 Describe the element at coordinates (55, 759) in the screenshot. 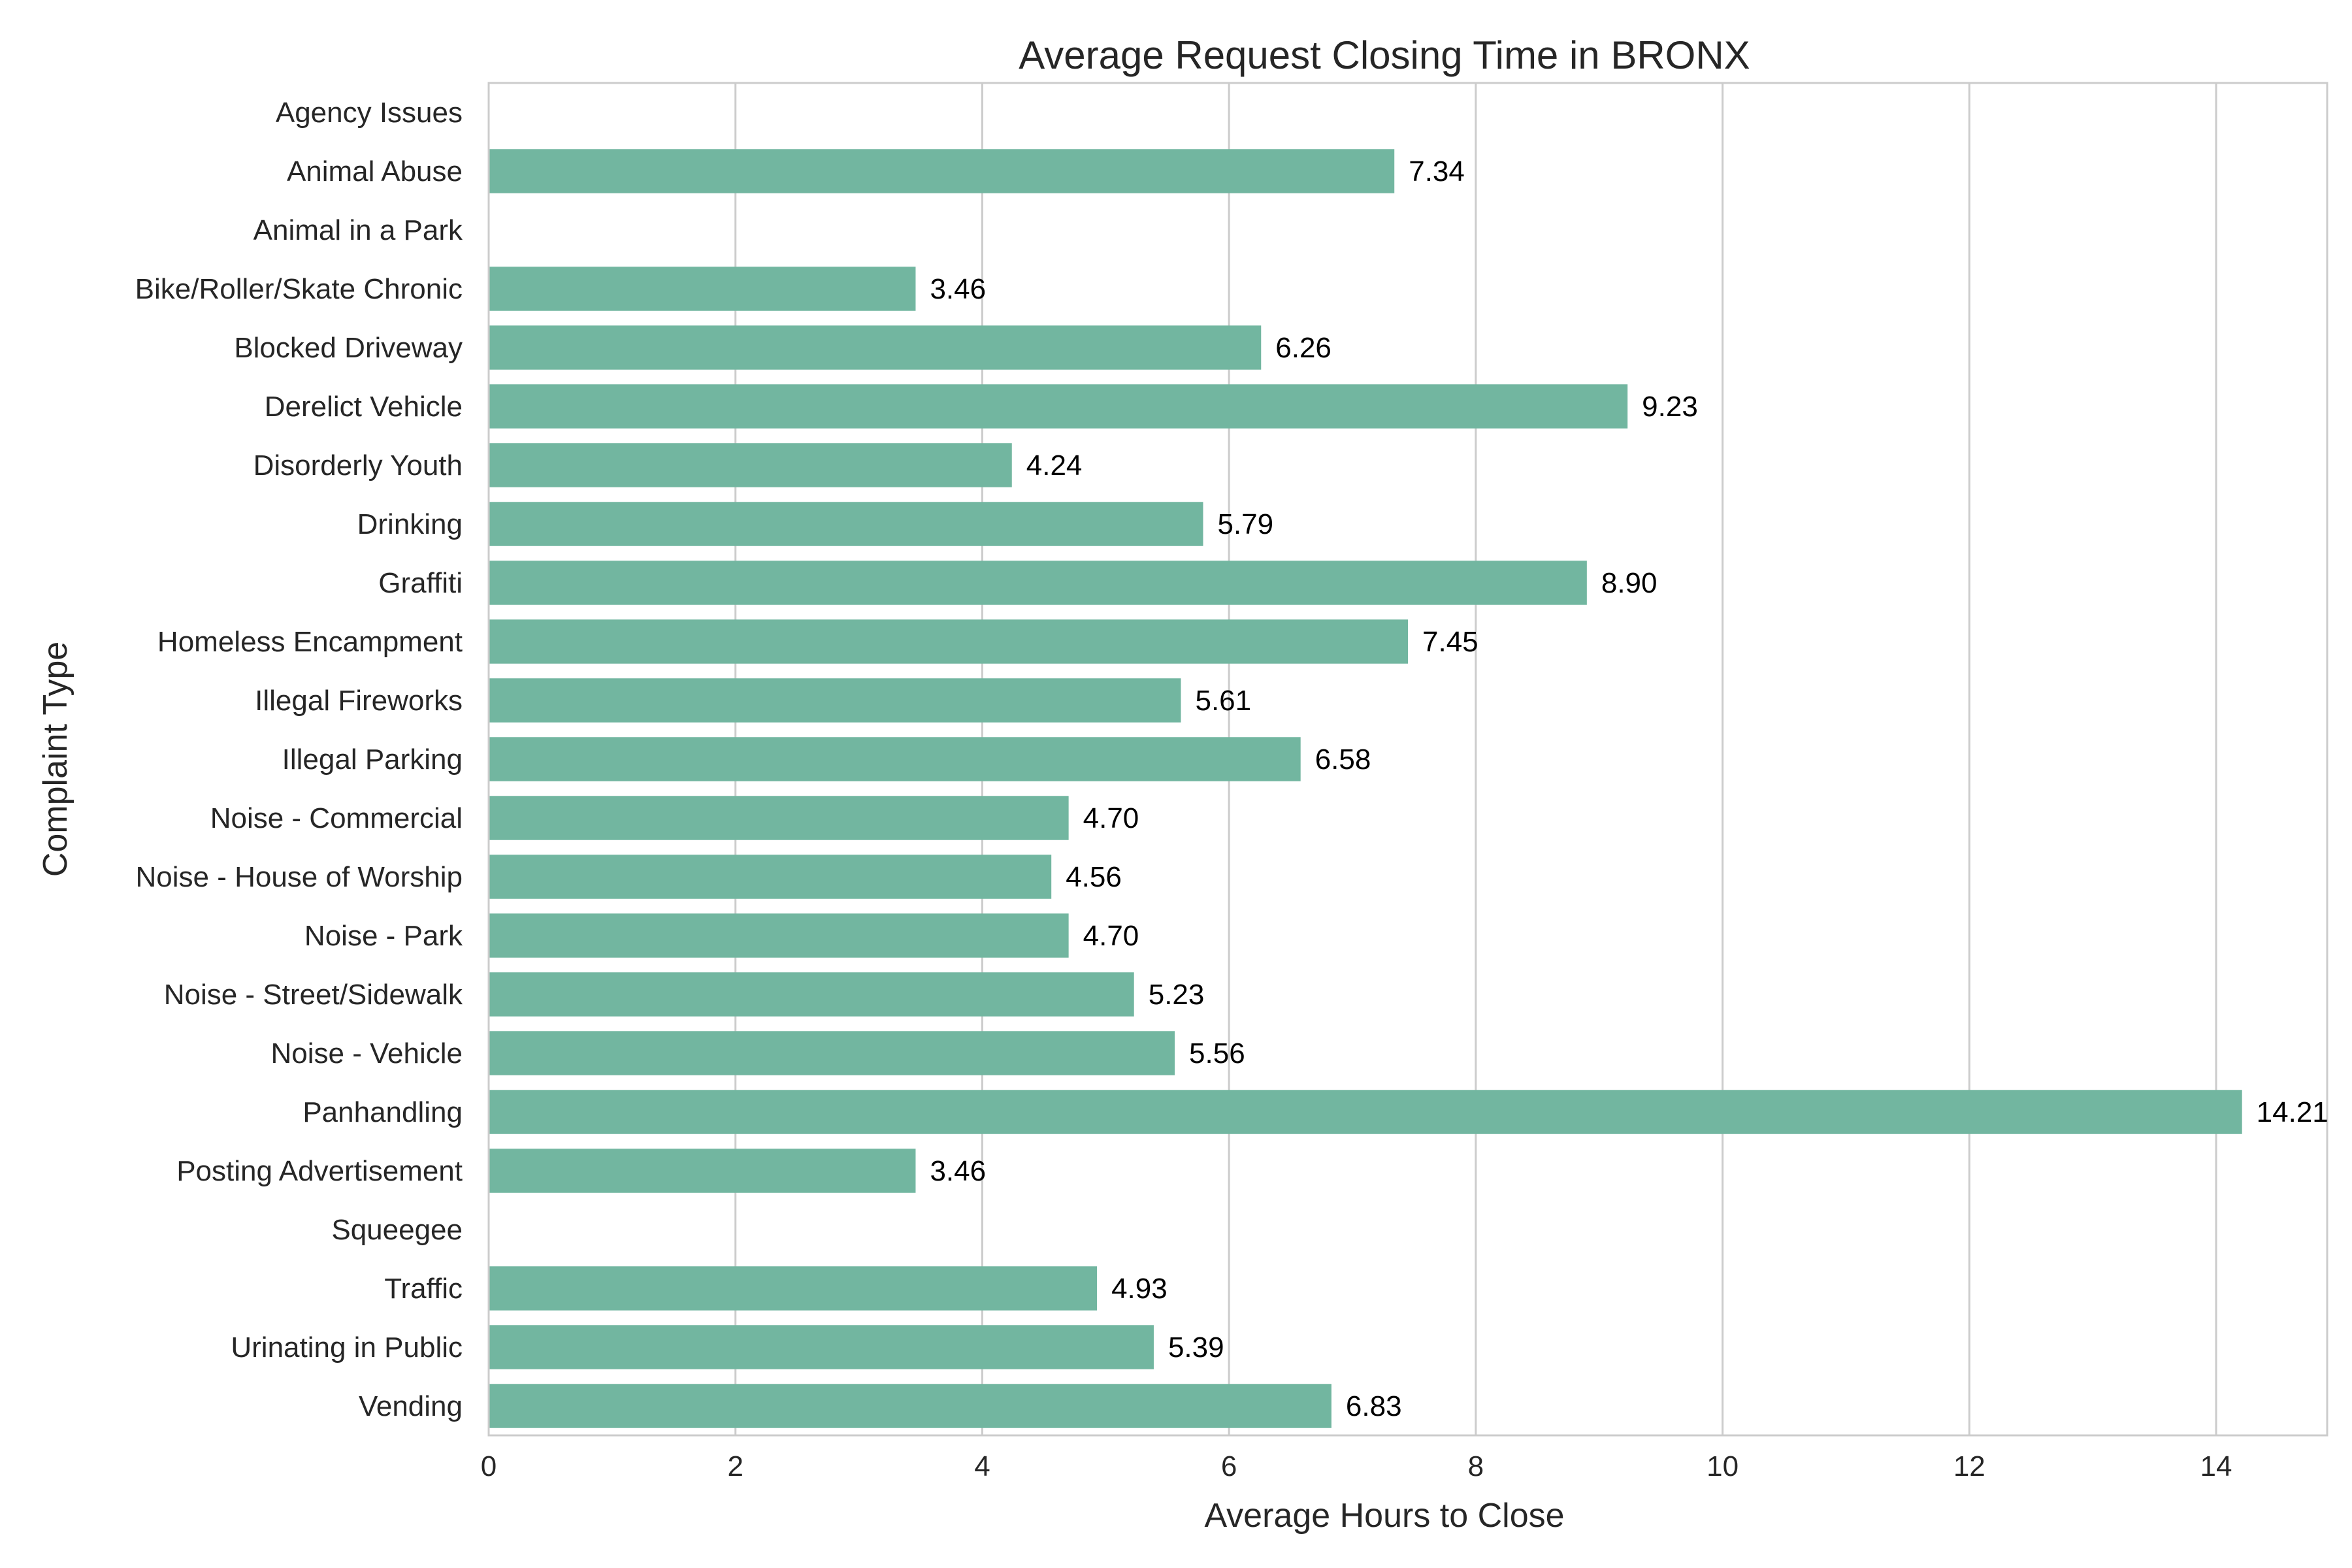

I see `y-axis-label: Complaint Type` at that location.